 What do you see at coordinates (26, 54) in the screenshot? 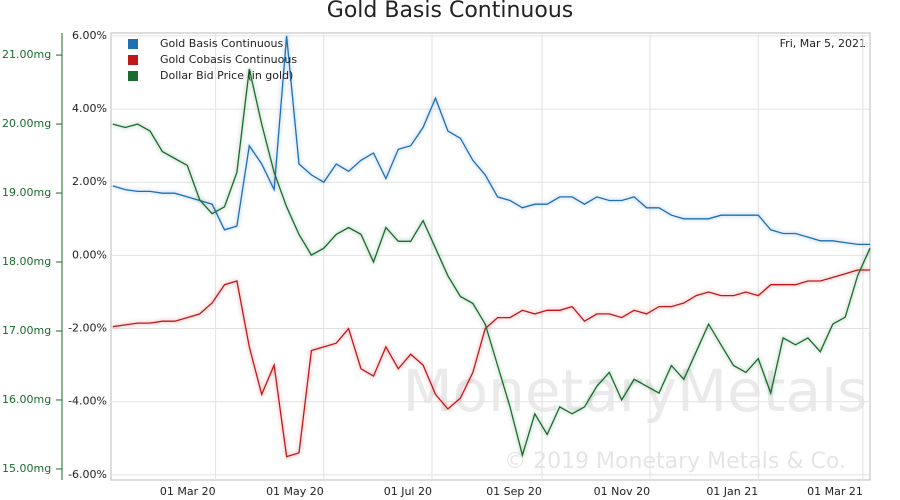
I see `y2-tick-label: 21.00mg` at bounding box center [26, 54].